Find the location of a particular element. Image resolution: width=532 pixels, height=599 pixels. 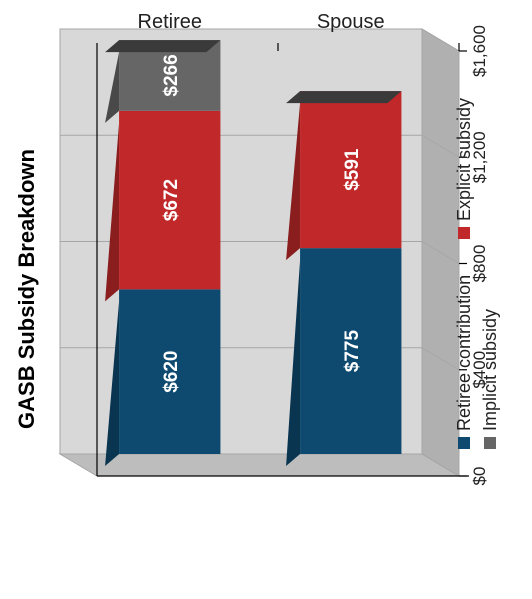

data-label: $266 is located at coordinates (171, 75).